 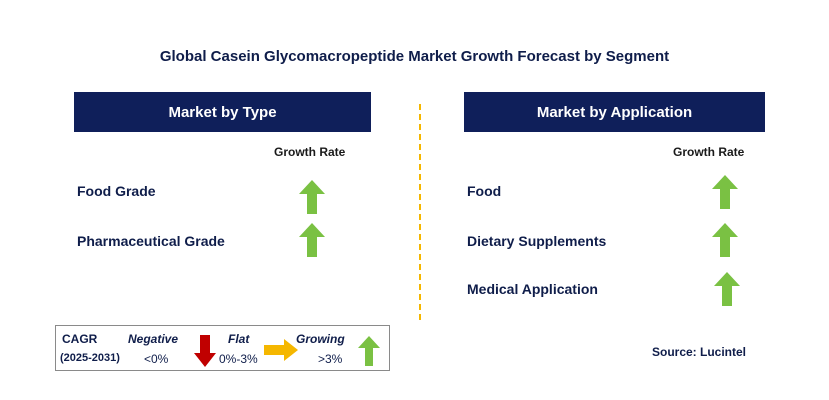 What do you see at coordinates (205, 351) in the screenshot?
I see `down-arrow-icon` at bounding box center [205, 351].